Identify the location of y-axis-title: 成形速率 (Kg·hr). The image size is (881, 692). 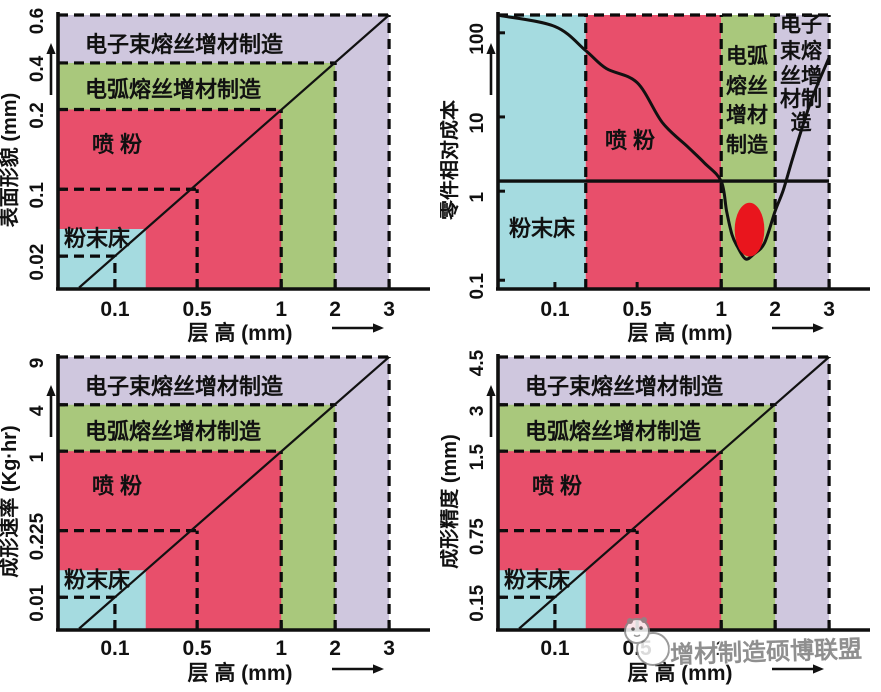
(10, 501).